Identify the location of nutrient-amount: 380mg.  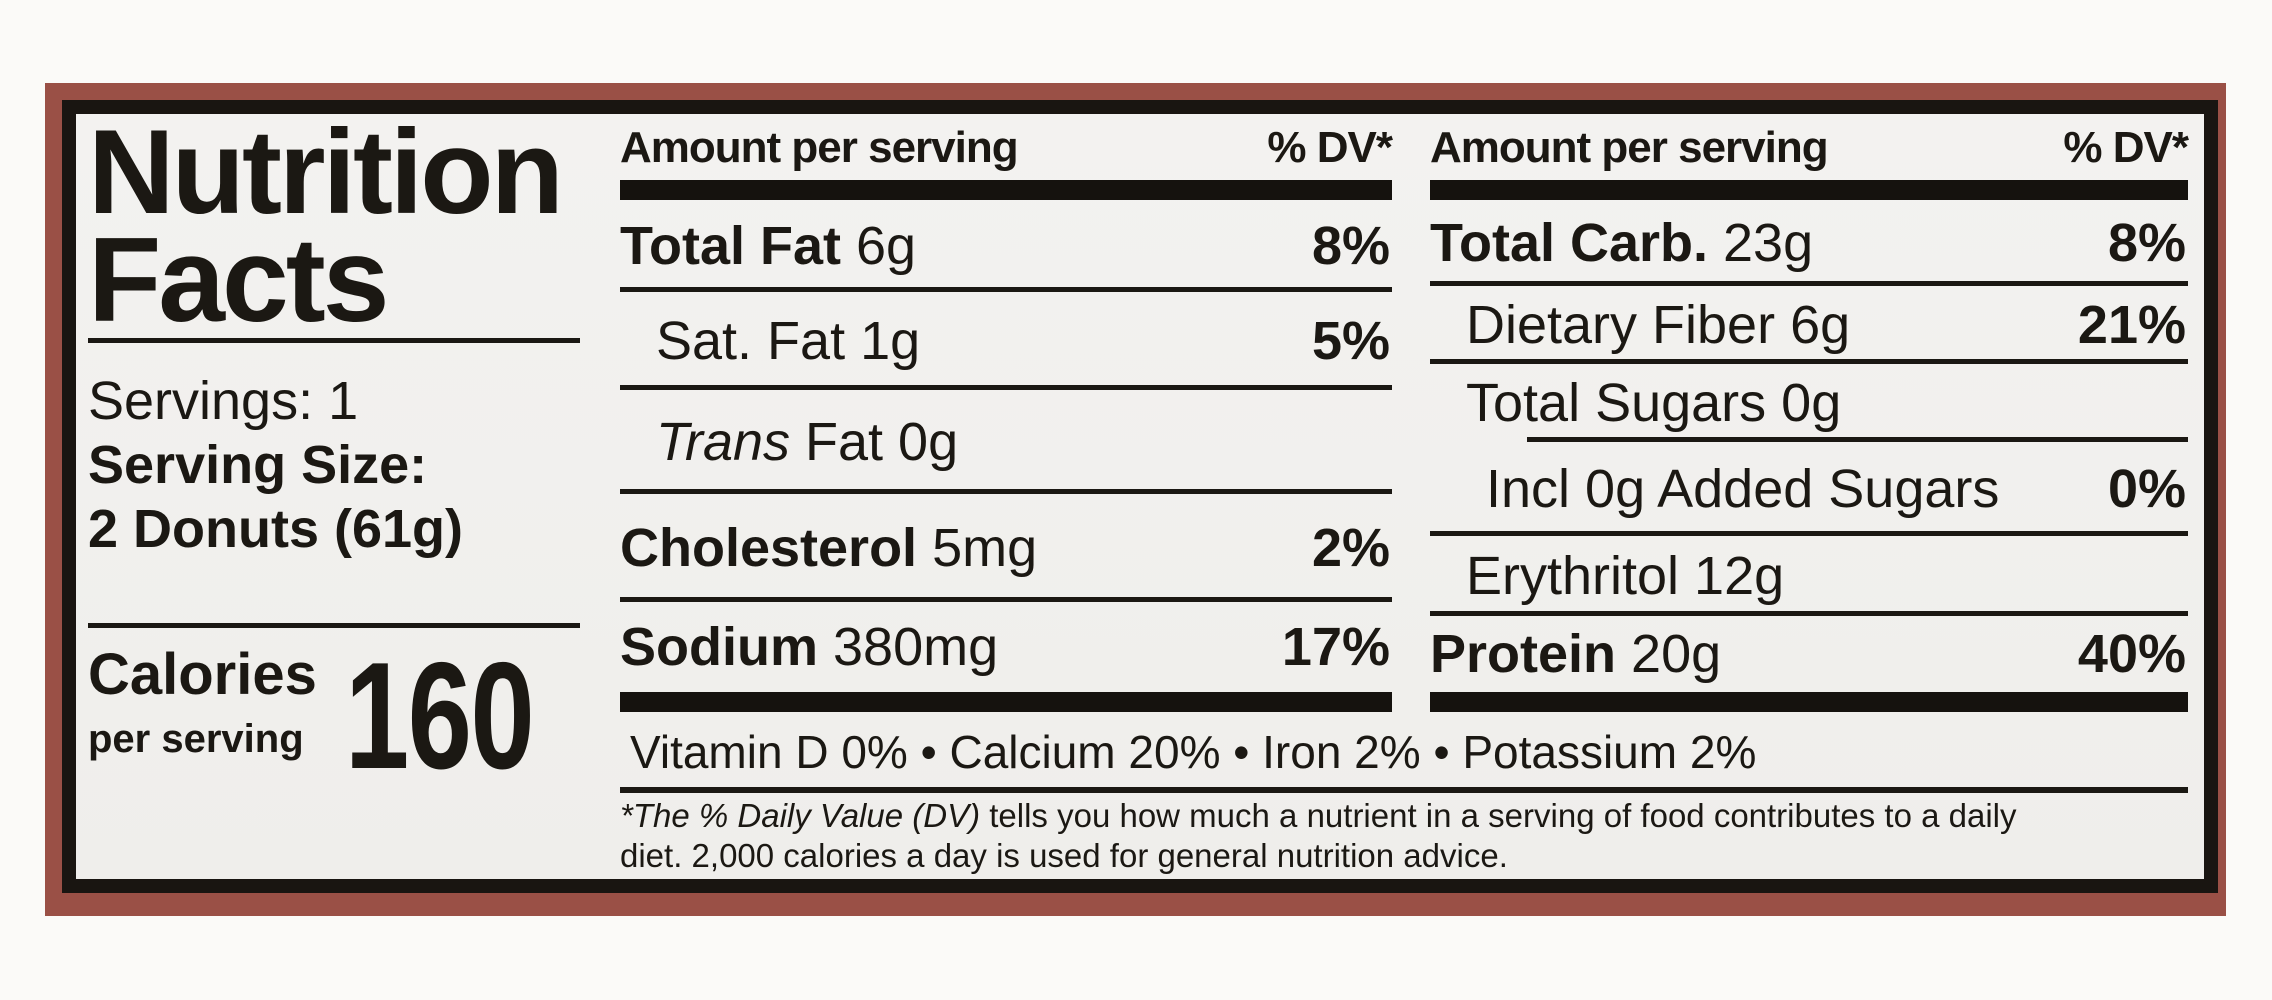
(908, 647).